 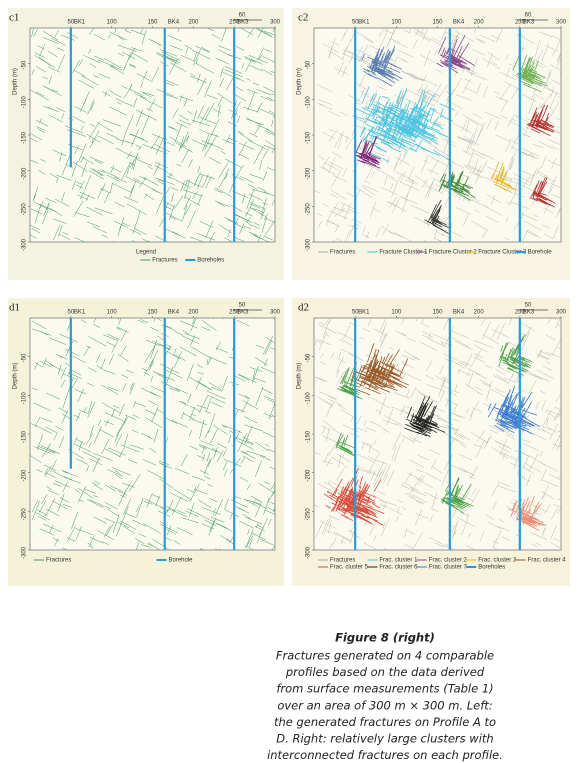 What do you see at coordinates (25, 552) in the screenshot?
I see `y-tick-label: -300` at bounding box center [25, 552].